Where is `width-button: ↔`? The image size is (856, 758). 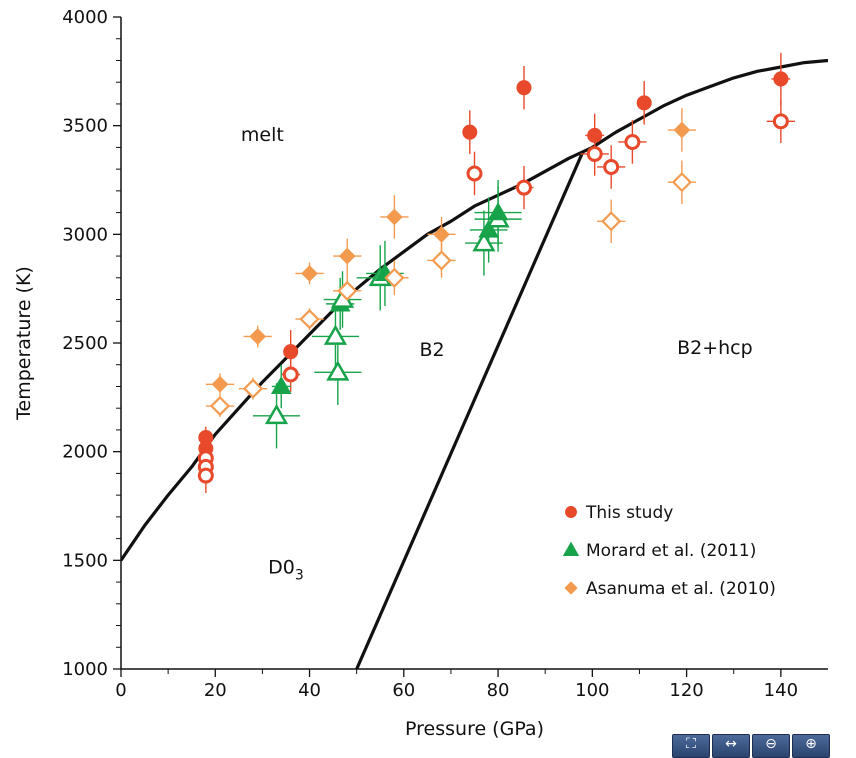
width-button: ↔ is located at coordinates (731, 746).